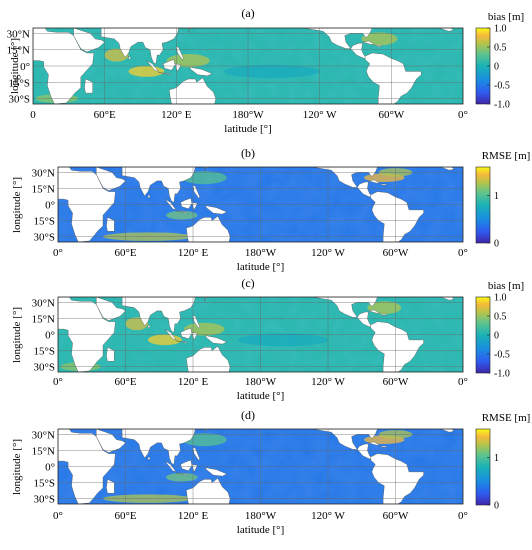 The image size is (532, 550). I want to click on colorbar-title: RMSE [m], so click(506, 418).